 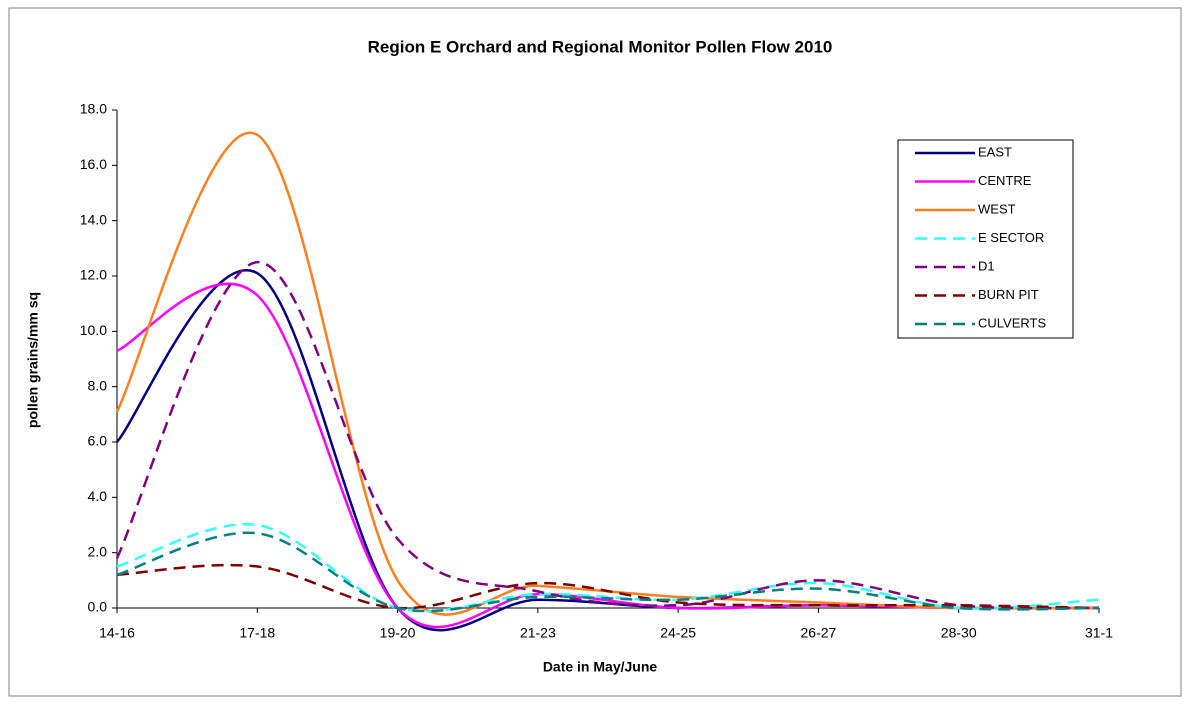 I want to click on x-tick-label: 17-18, so click(x=257, y=633).